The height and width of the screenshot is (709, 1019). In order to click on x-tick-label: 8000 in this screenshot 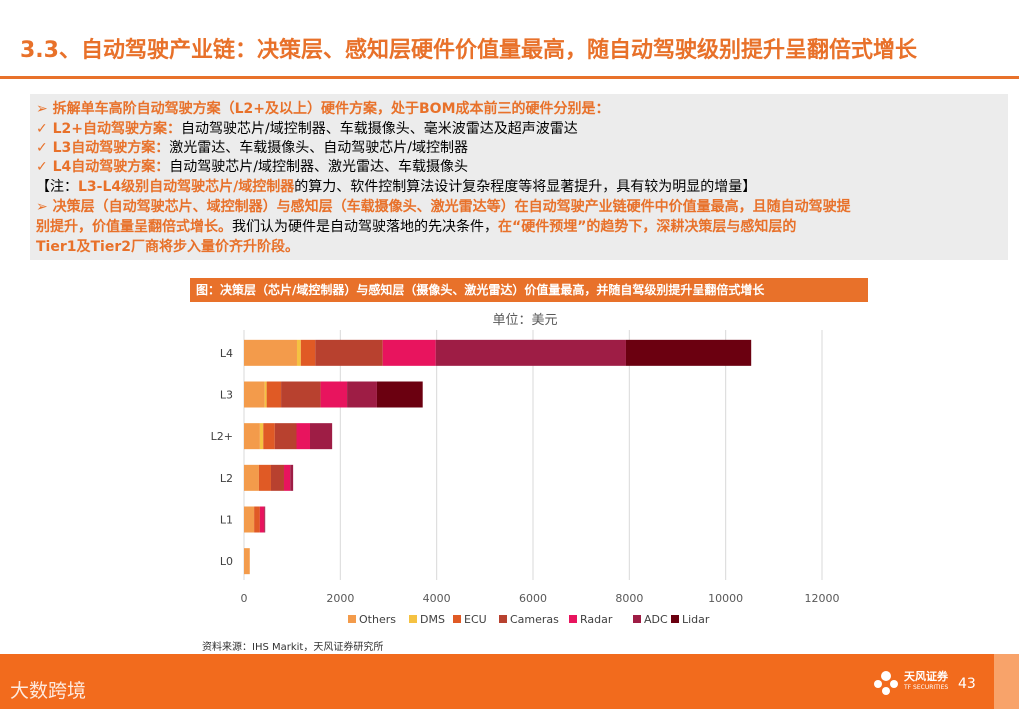, I will do `click(629, 598)`.